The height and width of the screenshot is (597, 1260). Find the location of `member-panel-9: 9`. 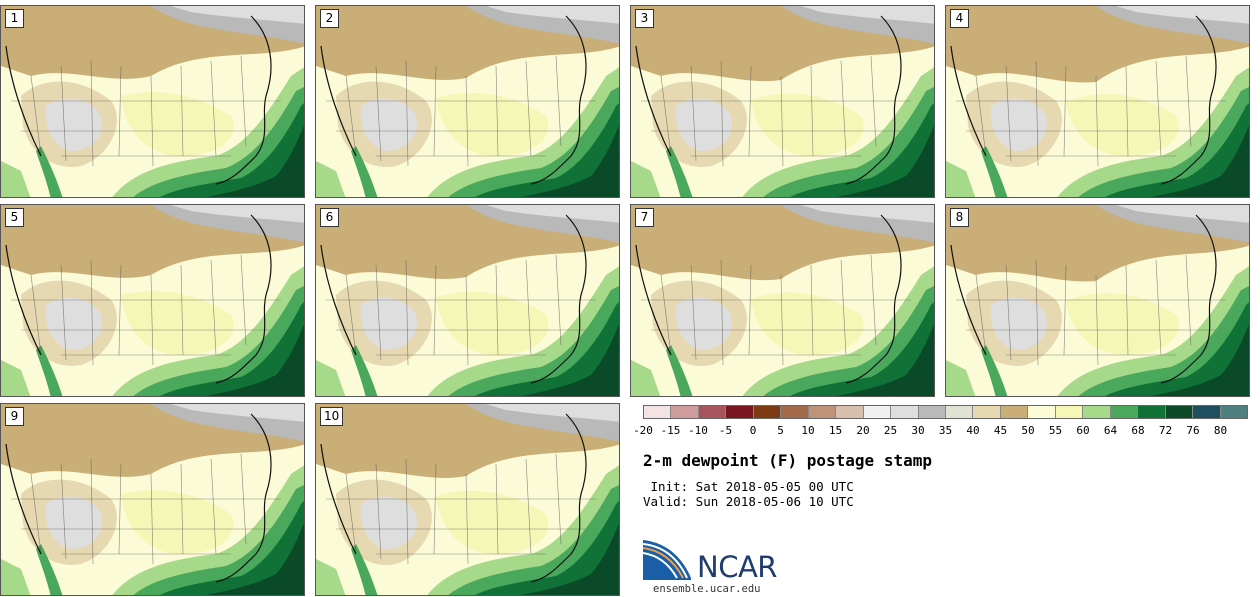

member-panel-9: 9 is located at coordinates (152, 499).